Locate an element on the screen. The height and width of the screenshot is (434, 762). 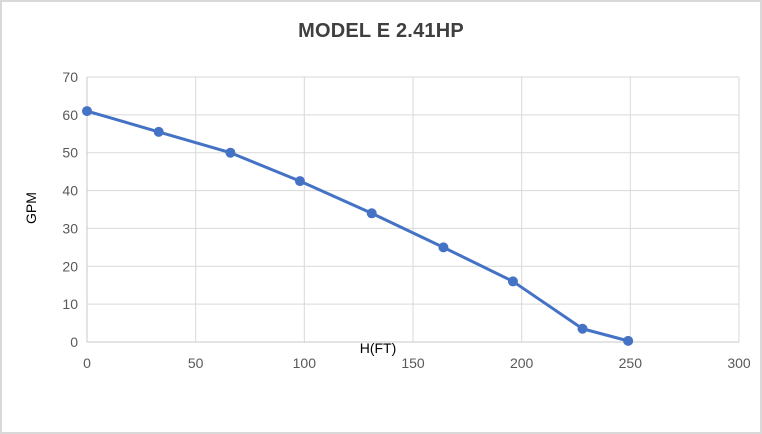
x-tick-label: 200 is located at coordinates (522, 363).